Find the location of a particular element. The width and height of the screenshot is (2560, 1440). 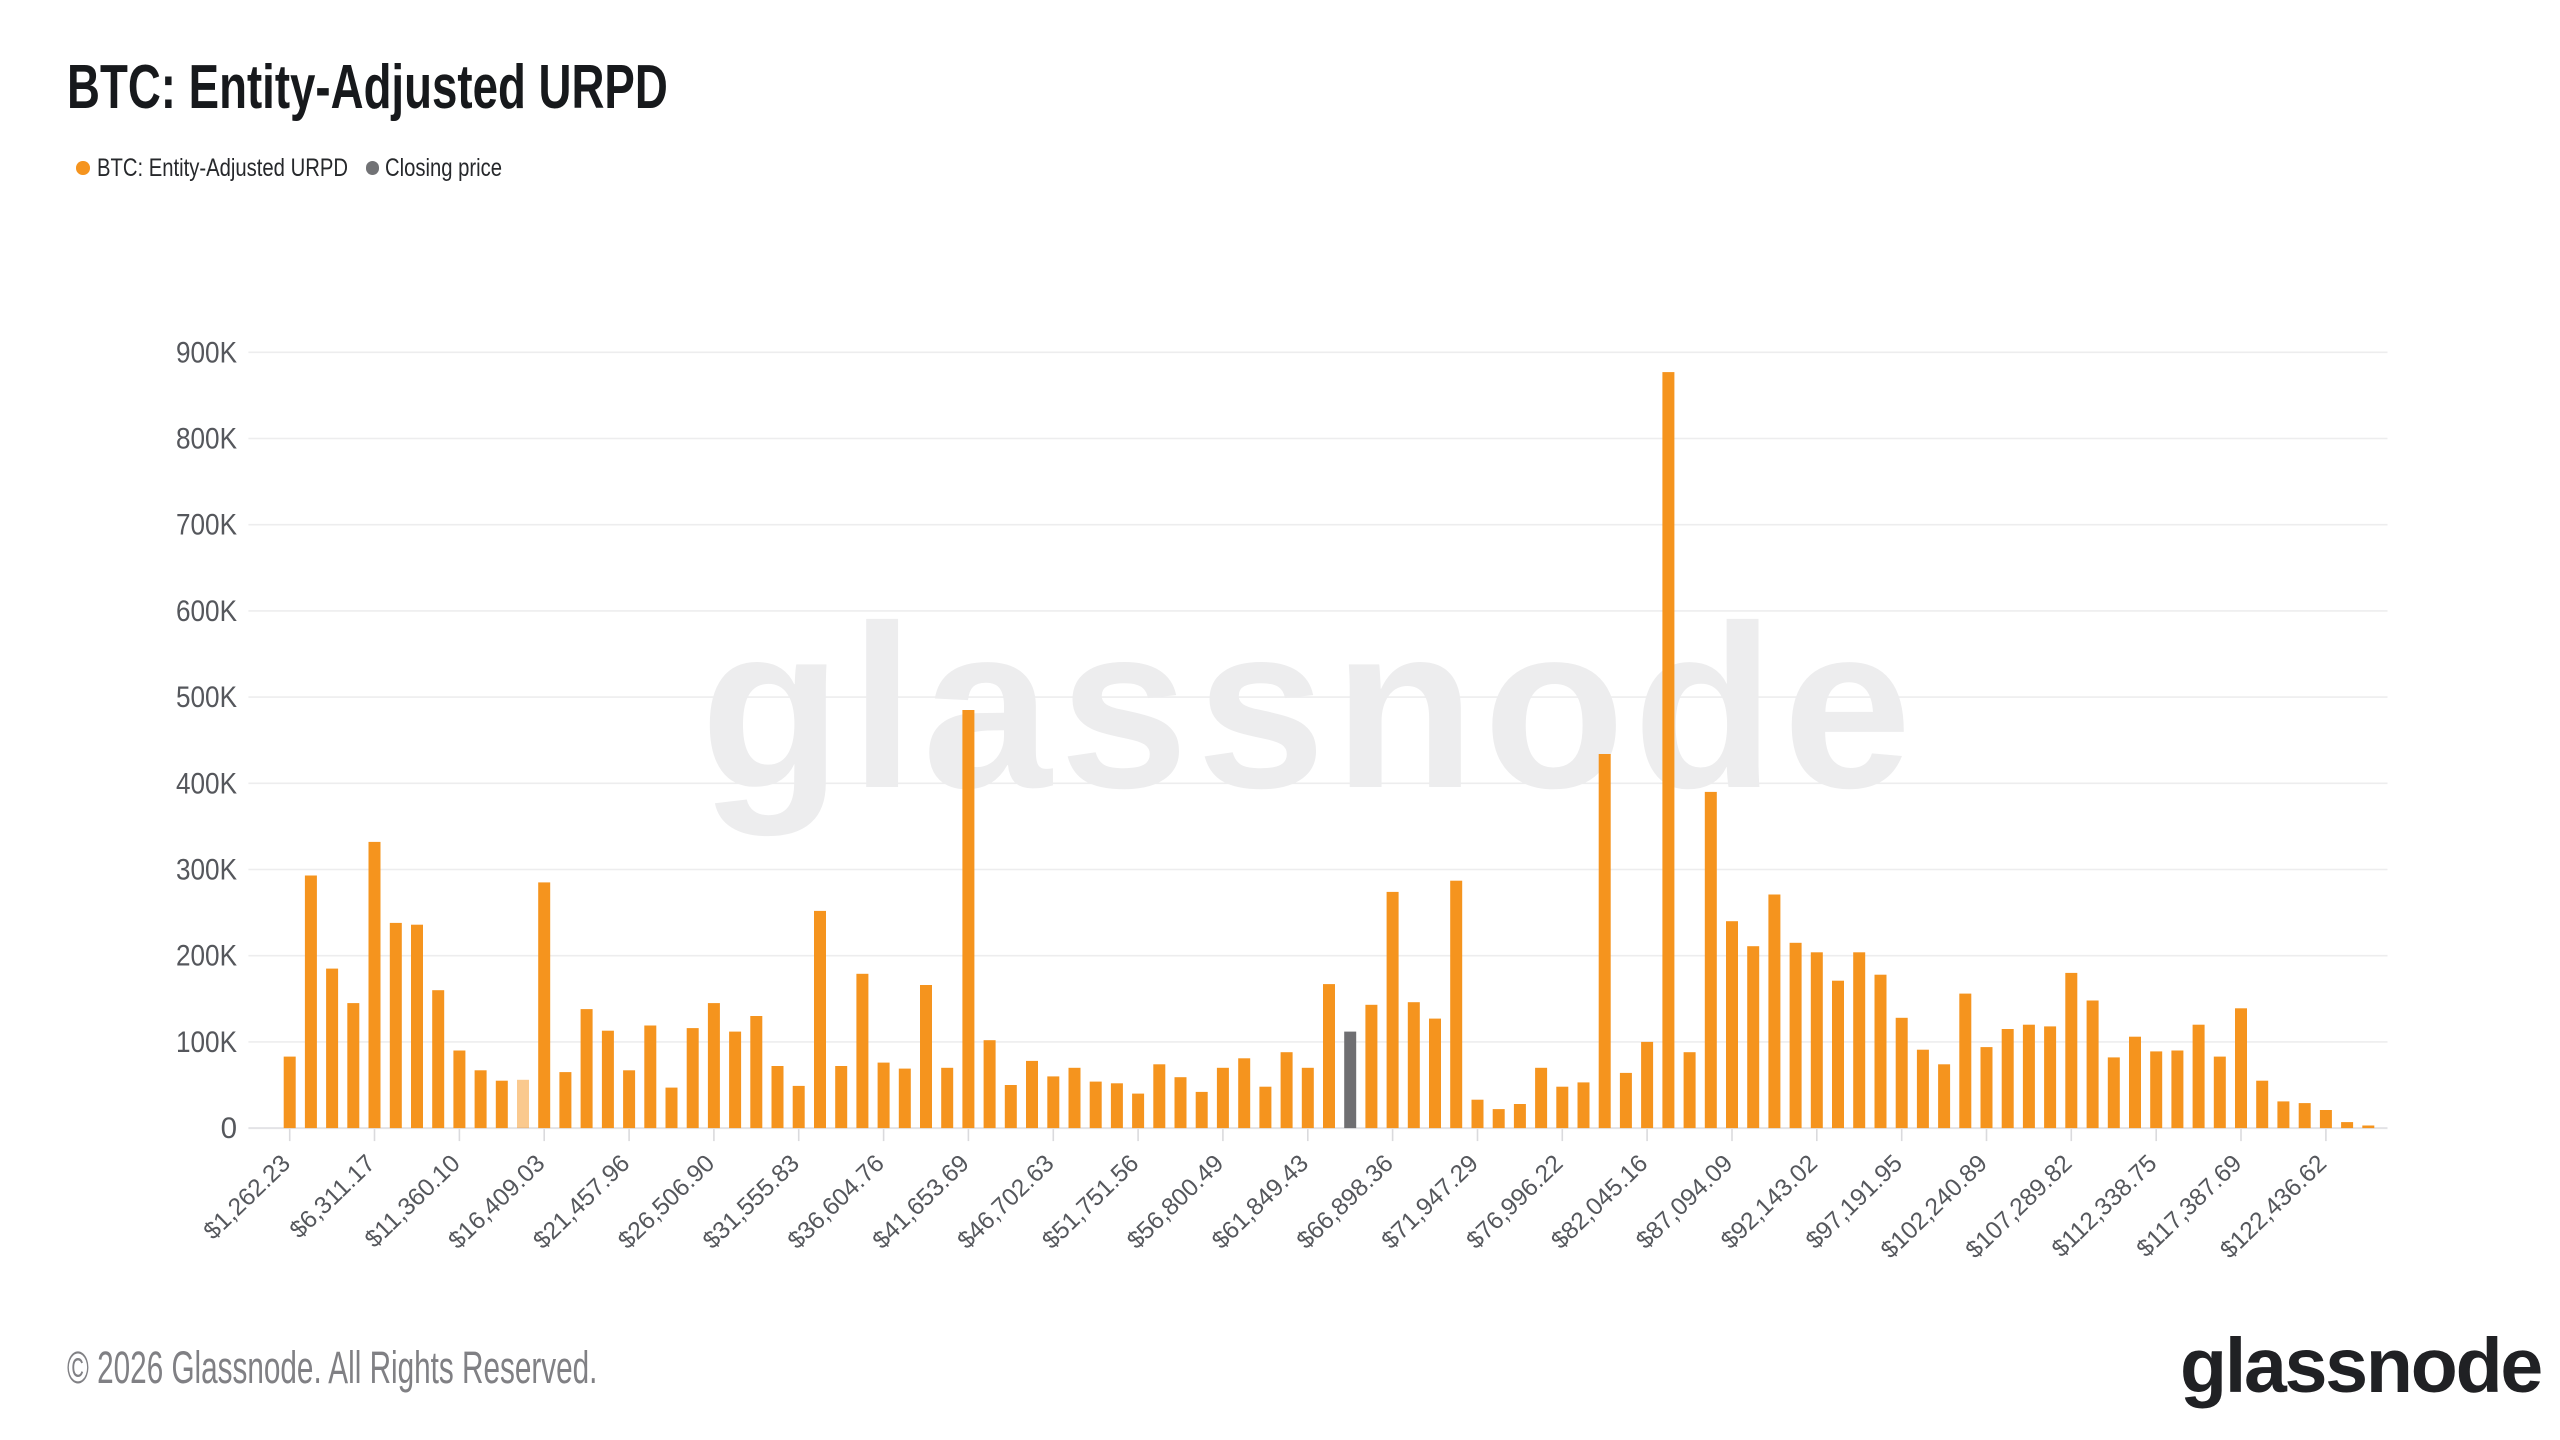

svg-text: 0 is located at coordinates (229, 1128).